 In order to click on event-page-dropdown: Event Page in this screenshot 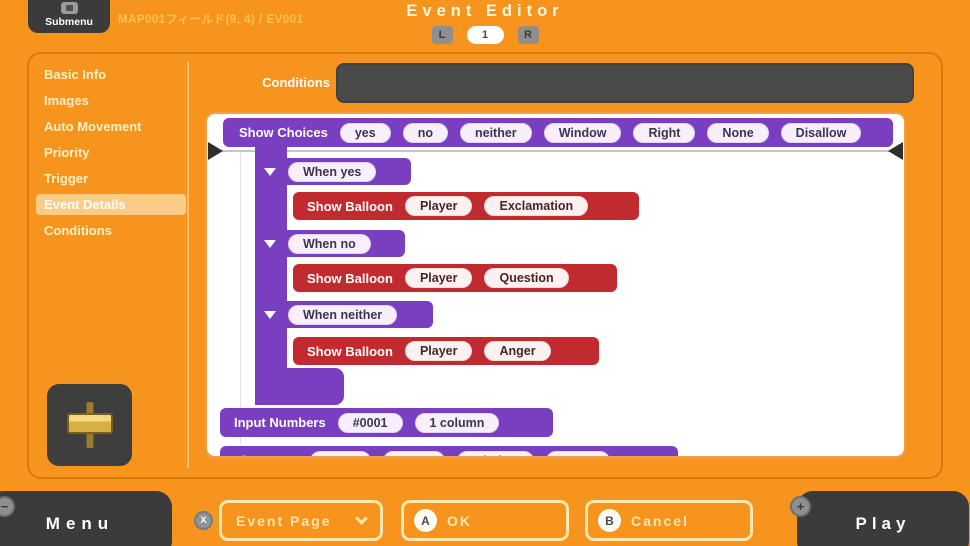, I will do `click(301, 520)`.